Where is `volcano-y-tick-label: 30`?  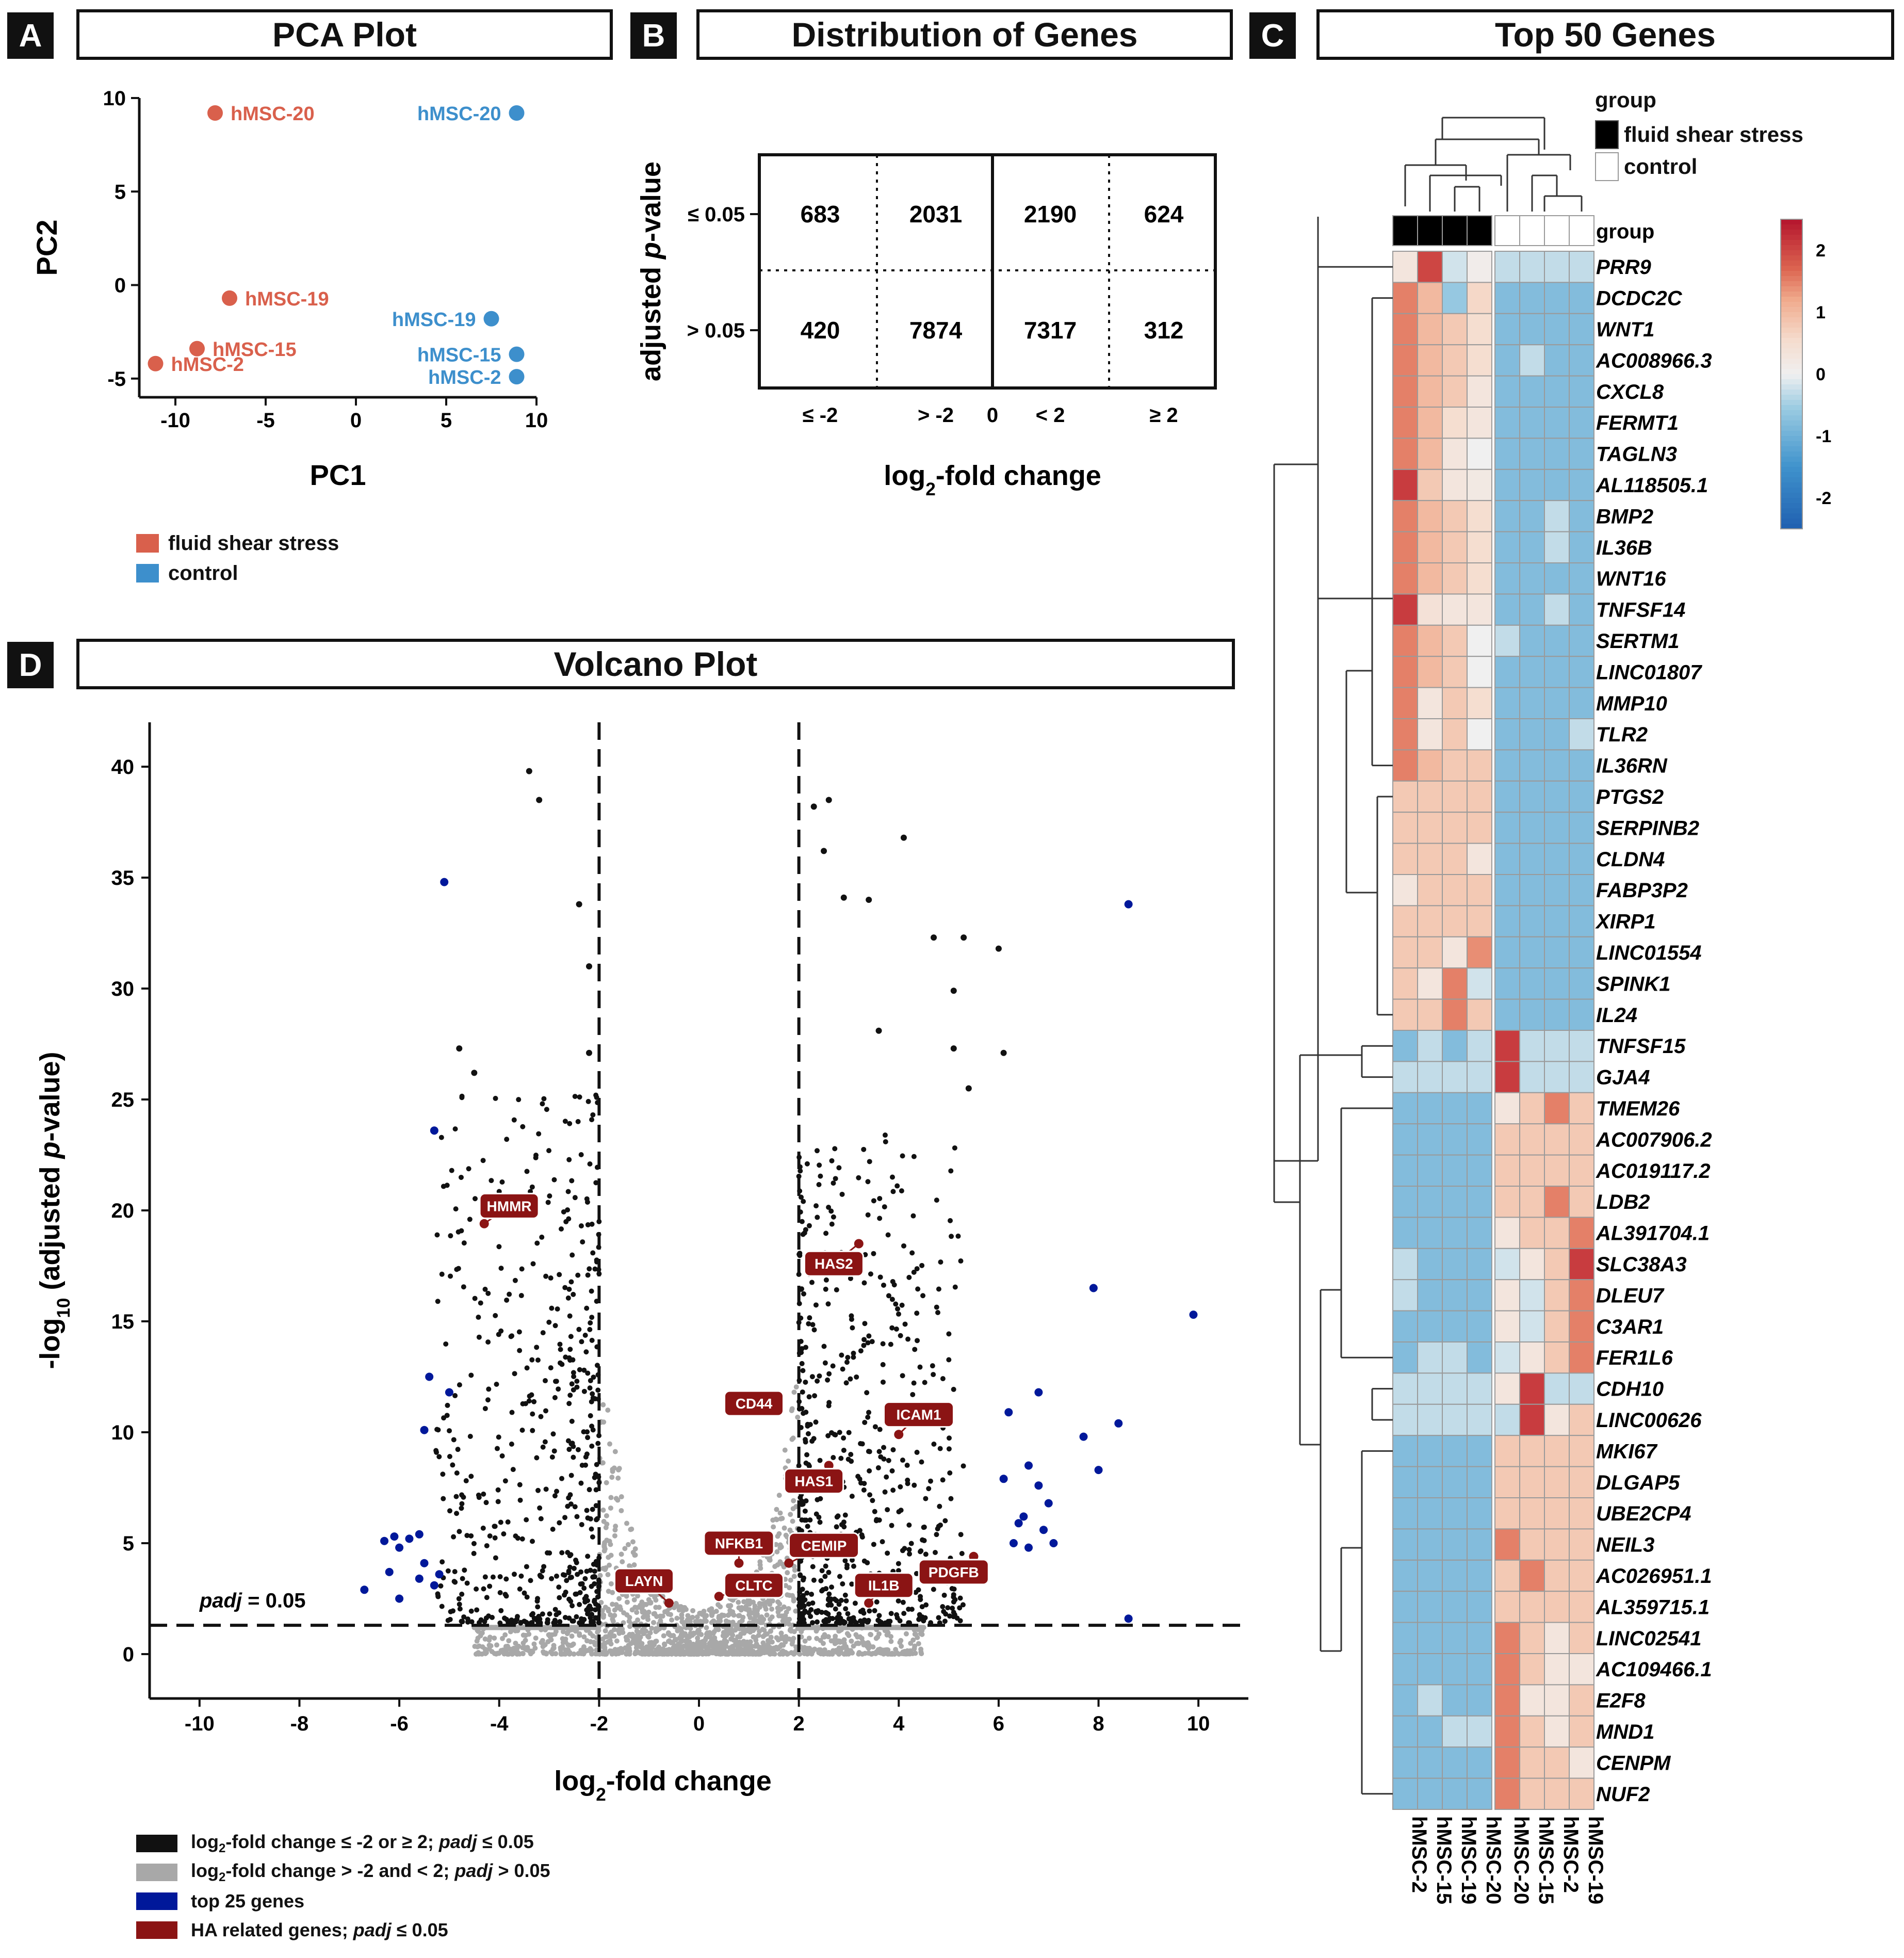 volcano-y-tick-label: 30 is located at coordinates (123, 989).